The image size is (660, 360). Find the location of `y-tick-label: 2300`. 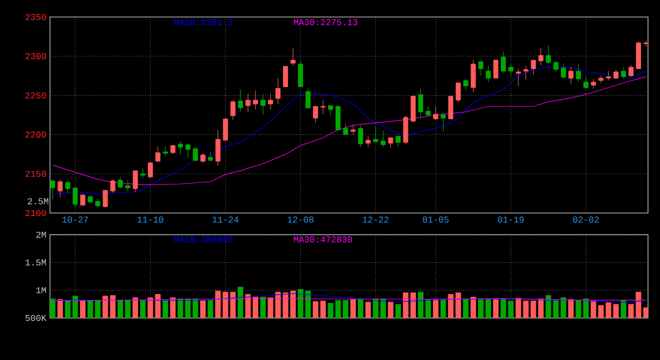

y-tick-label: 2300 is located at coordinates (36, 56).